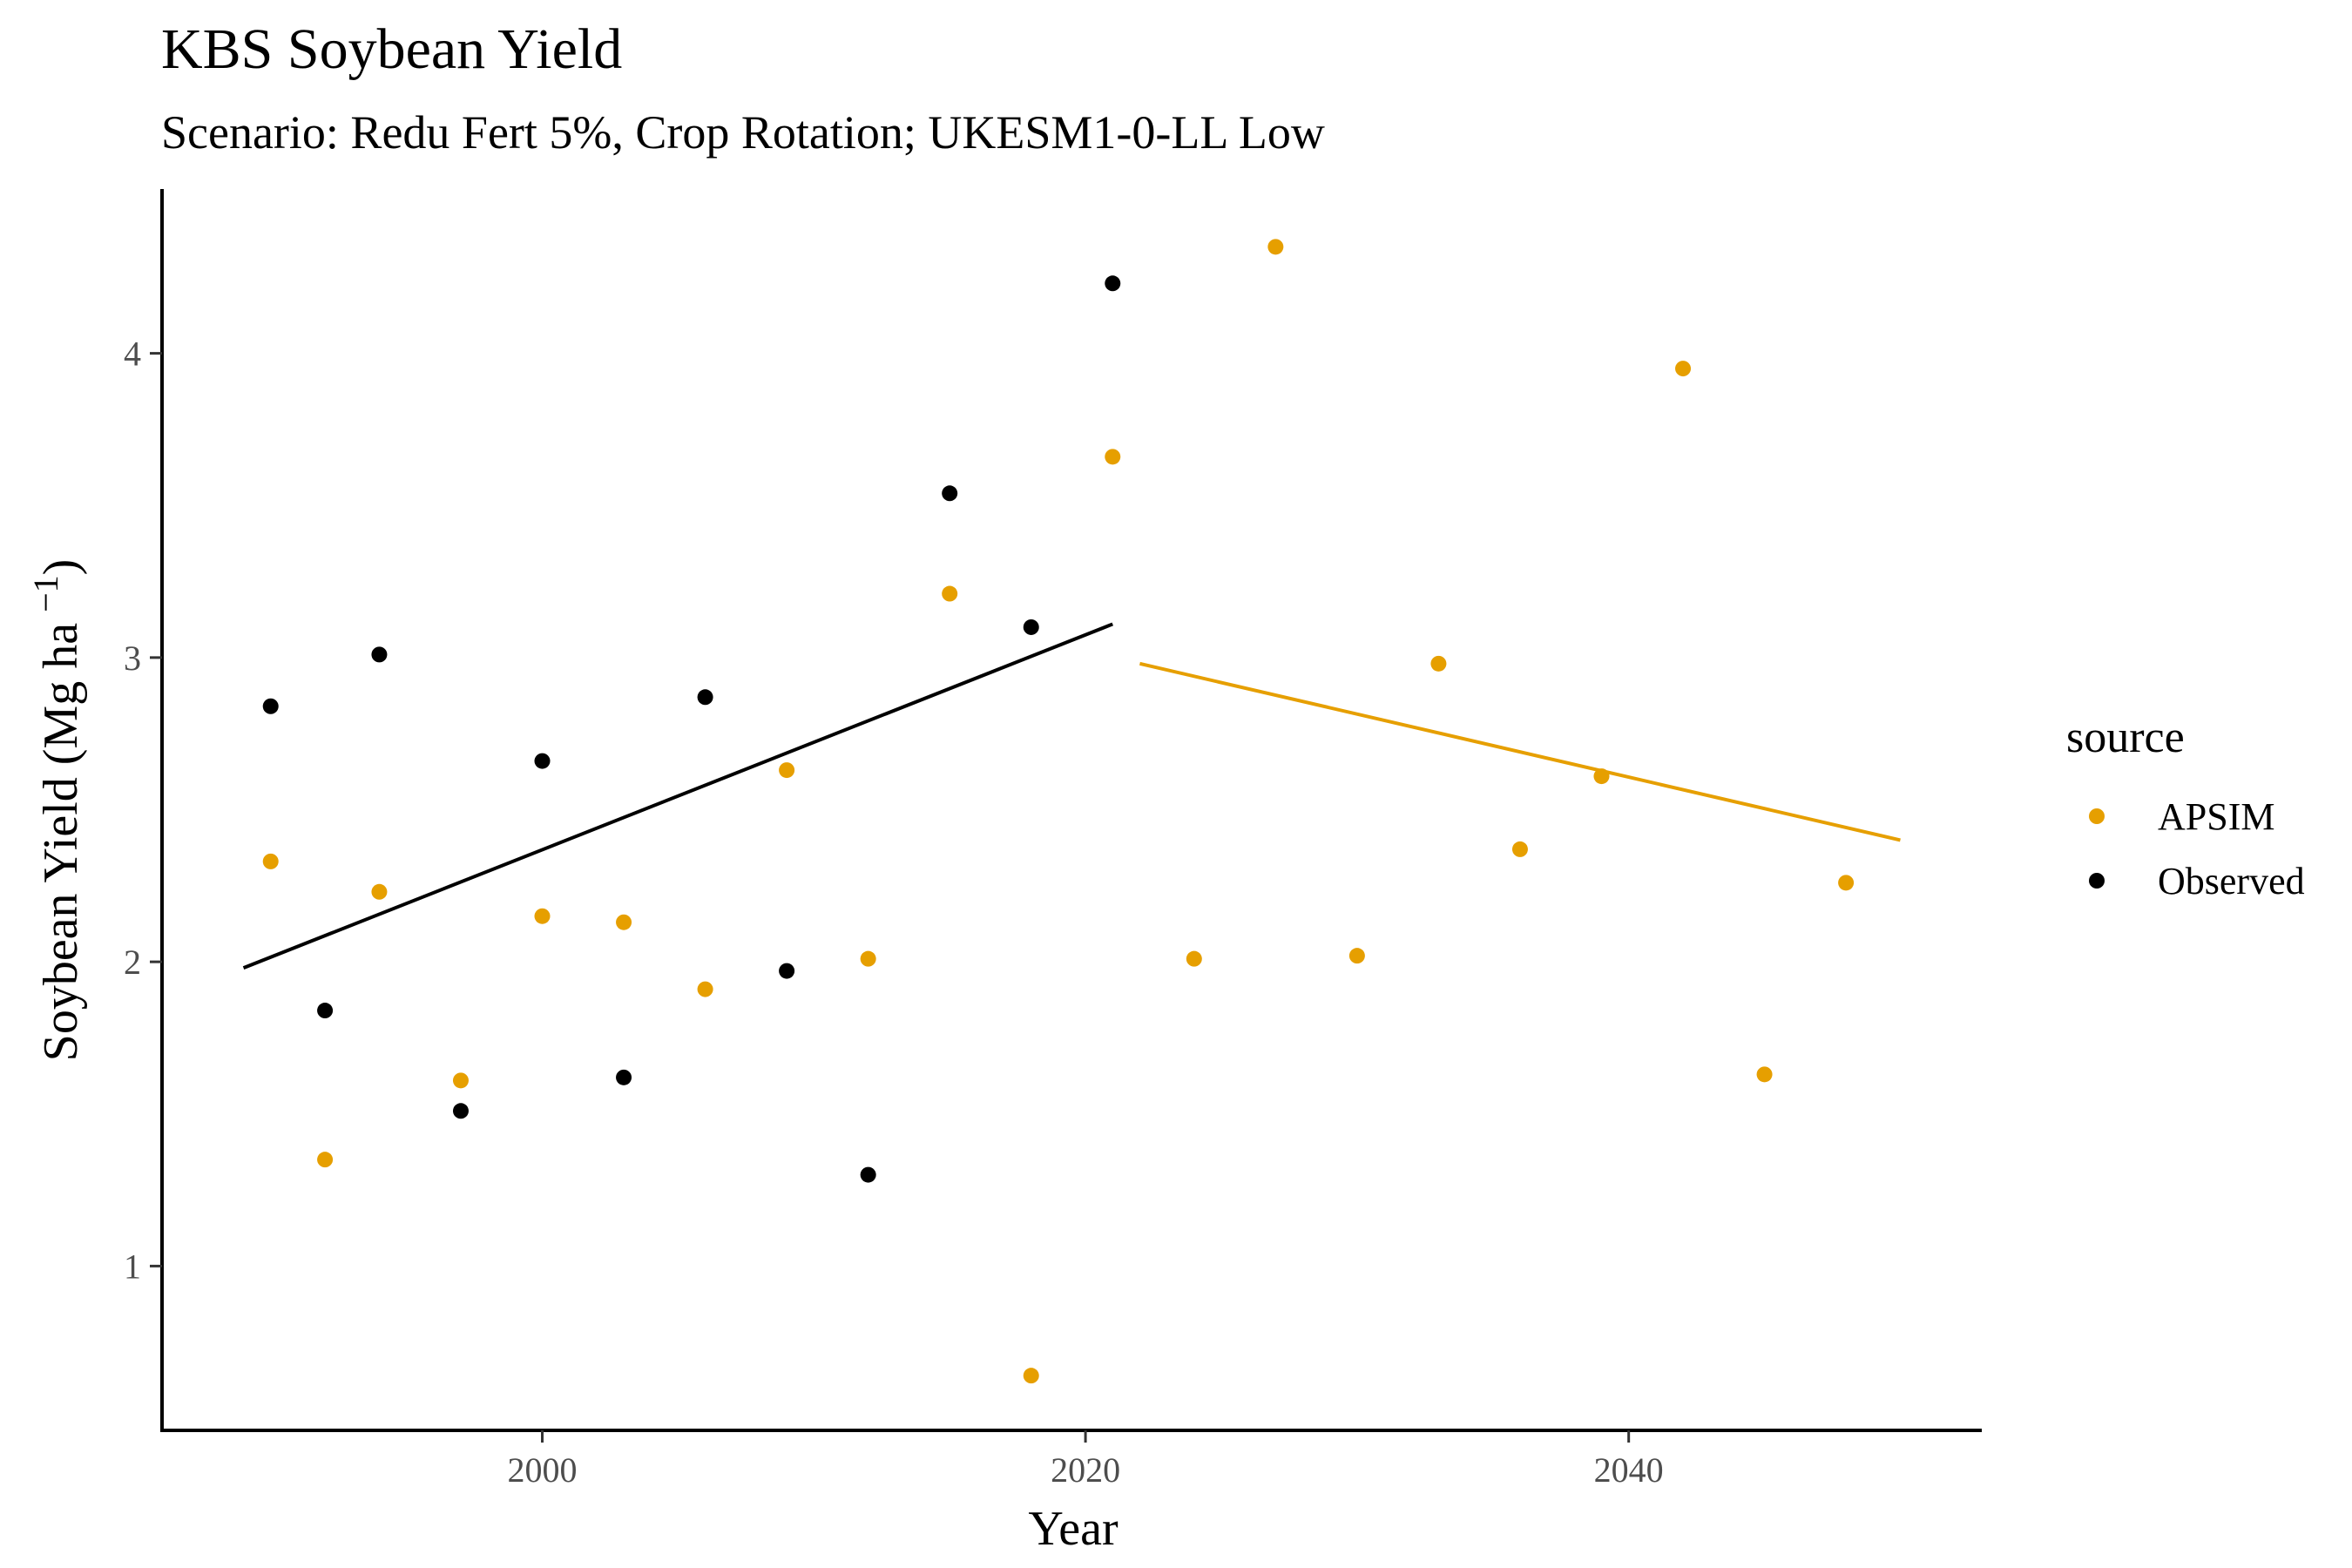  Describe the element at coordinates (705, 697) in the screenshot. I see `point-observed-2006` at that location.